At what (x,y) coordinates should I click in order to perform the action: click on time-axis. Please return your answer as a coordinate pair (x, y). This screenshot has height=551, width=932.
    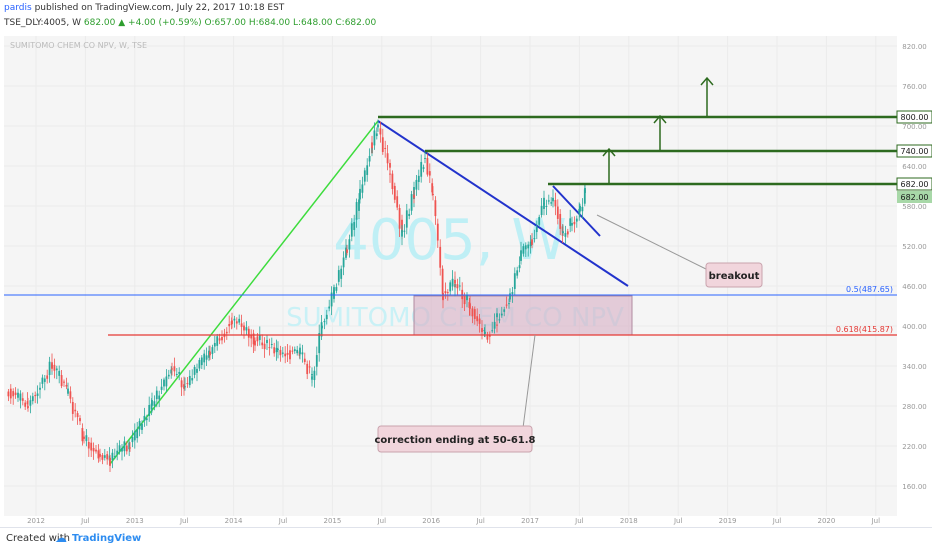
    Looking at the image, I should click on (466, 521).